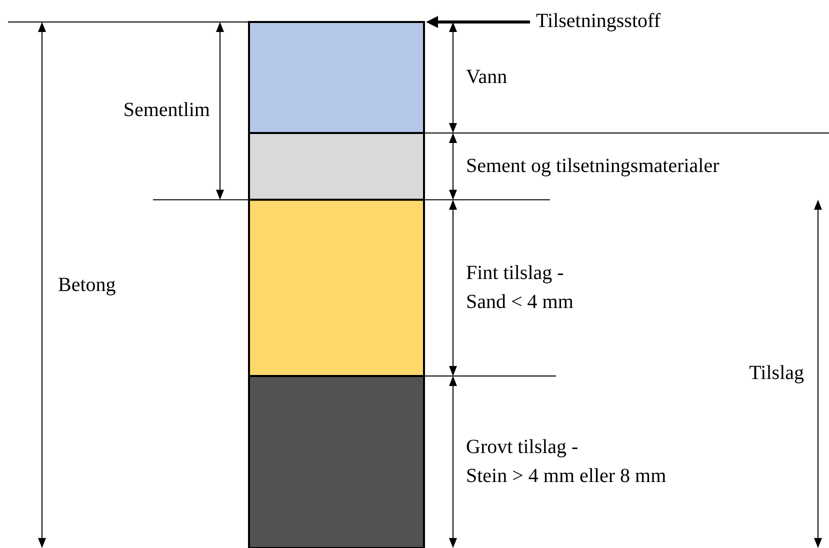  I want to click on text: Sement og tilsetningsmaterialer, so click(593, 166).